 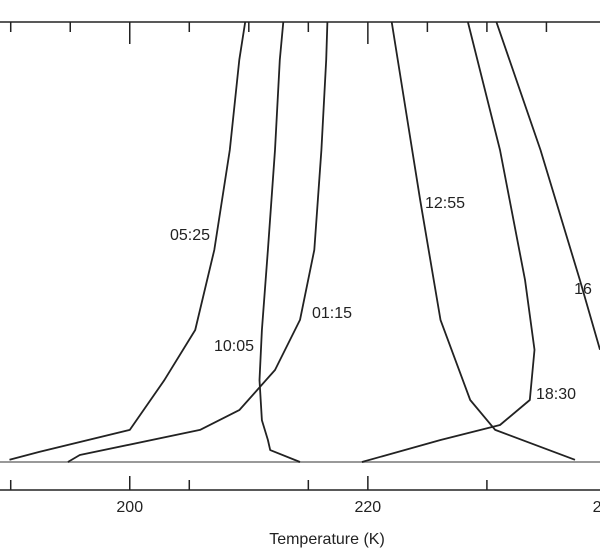 What do you see at coordinates (129, 507) in the screenshot?
I see `x-tick-label: 200` at bounding box center [129, 507].